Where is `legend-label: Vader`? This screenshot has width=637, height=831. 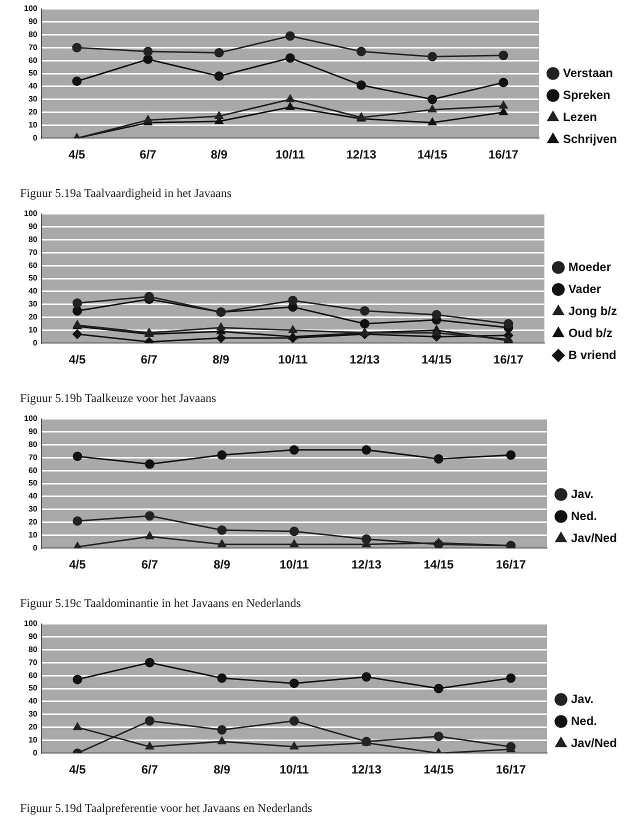
legend-label: Vader is located at coordinates (585, 289).